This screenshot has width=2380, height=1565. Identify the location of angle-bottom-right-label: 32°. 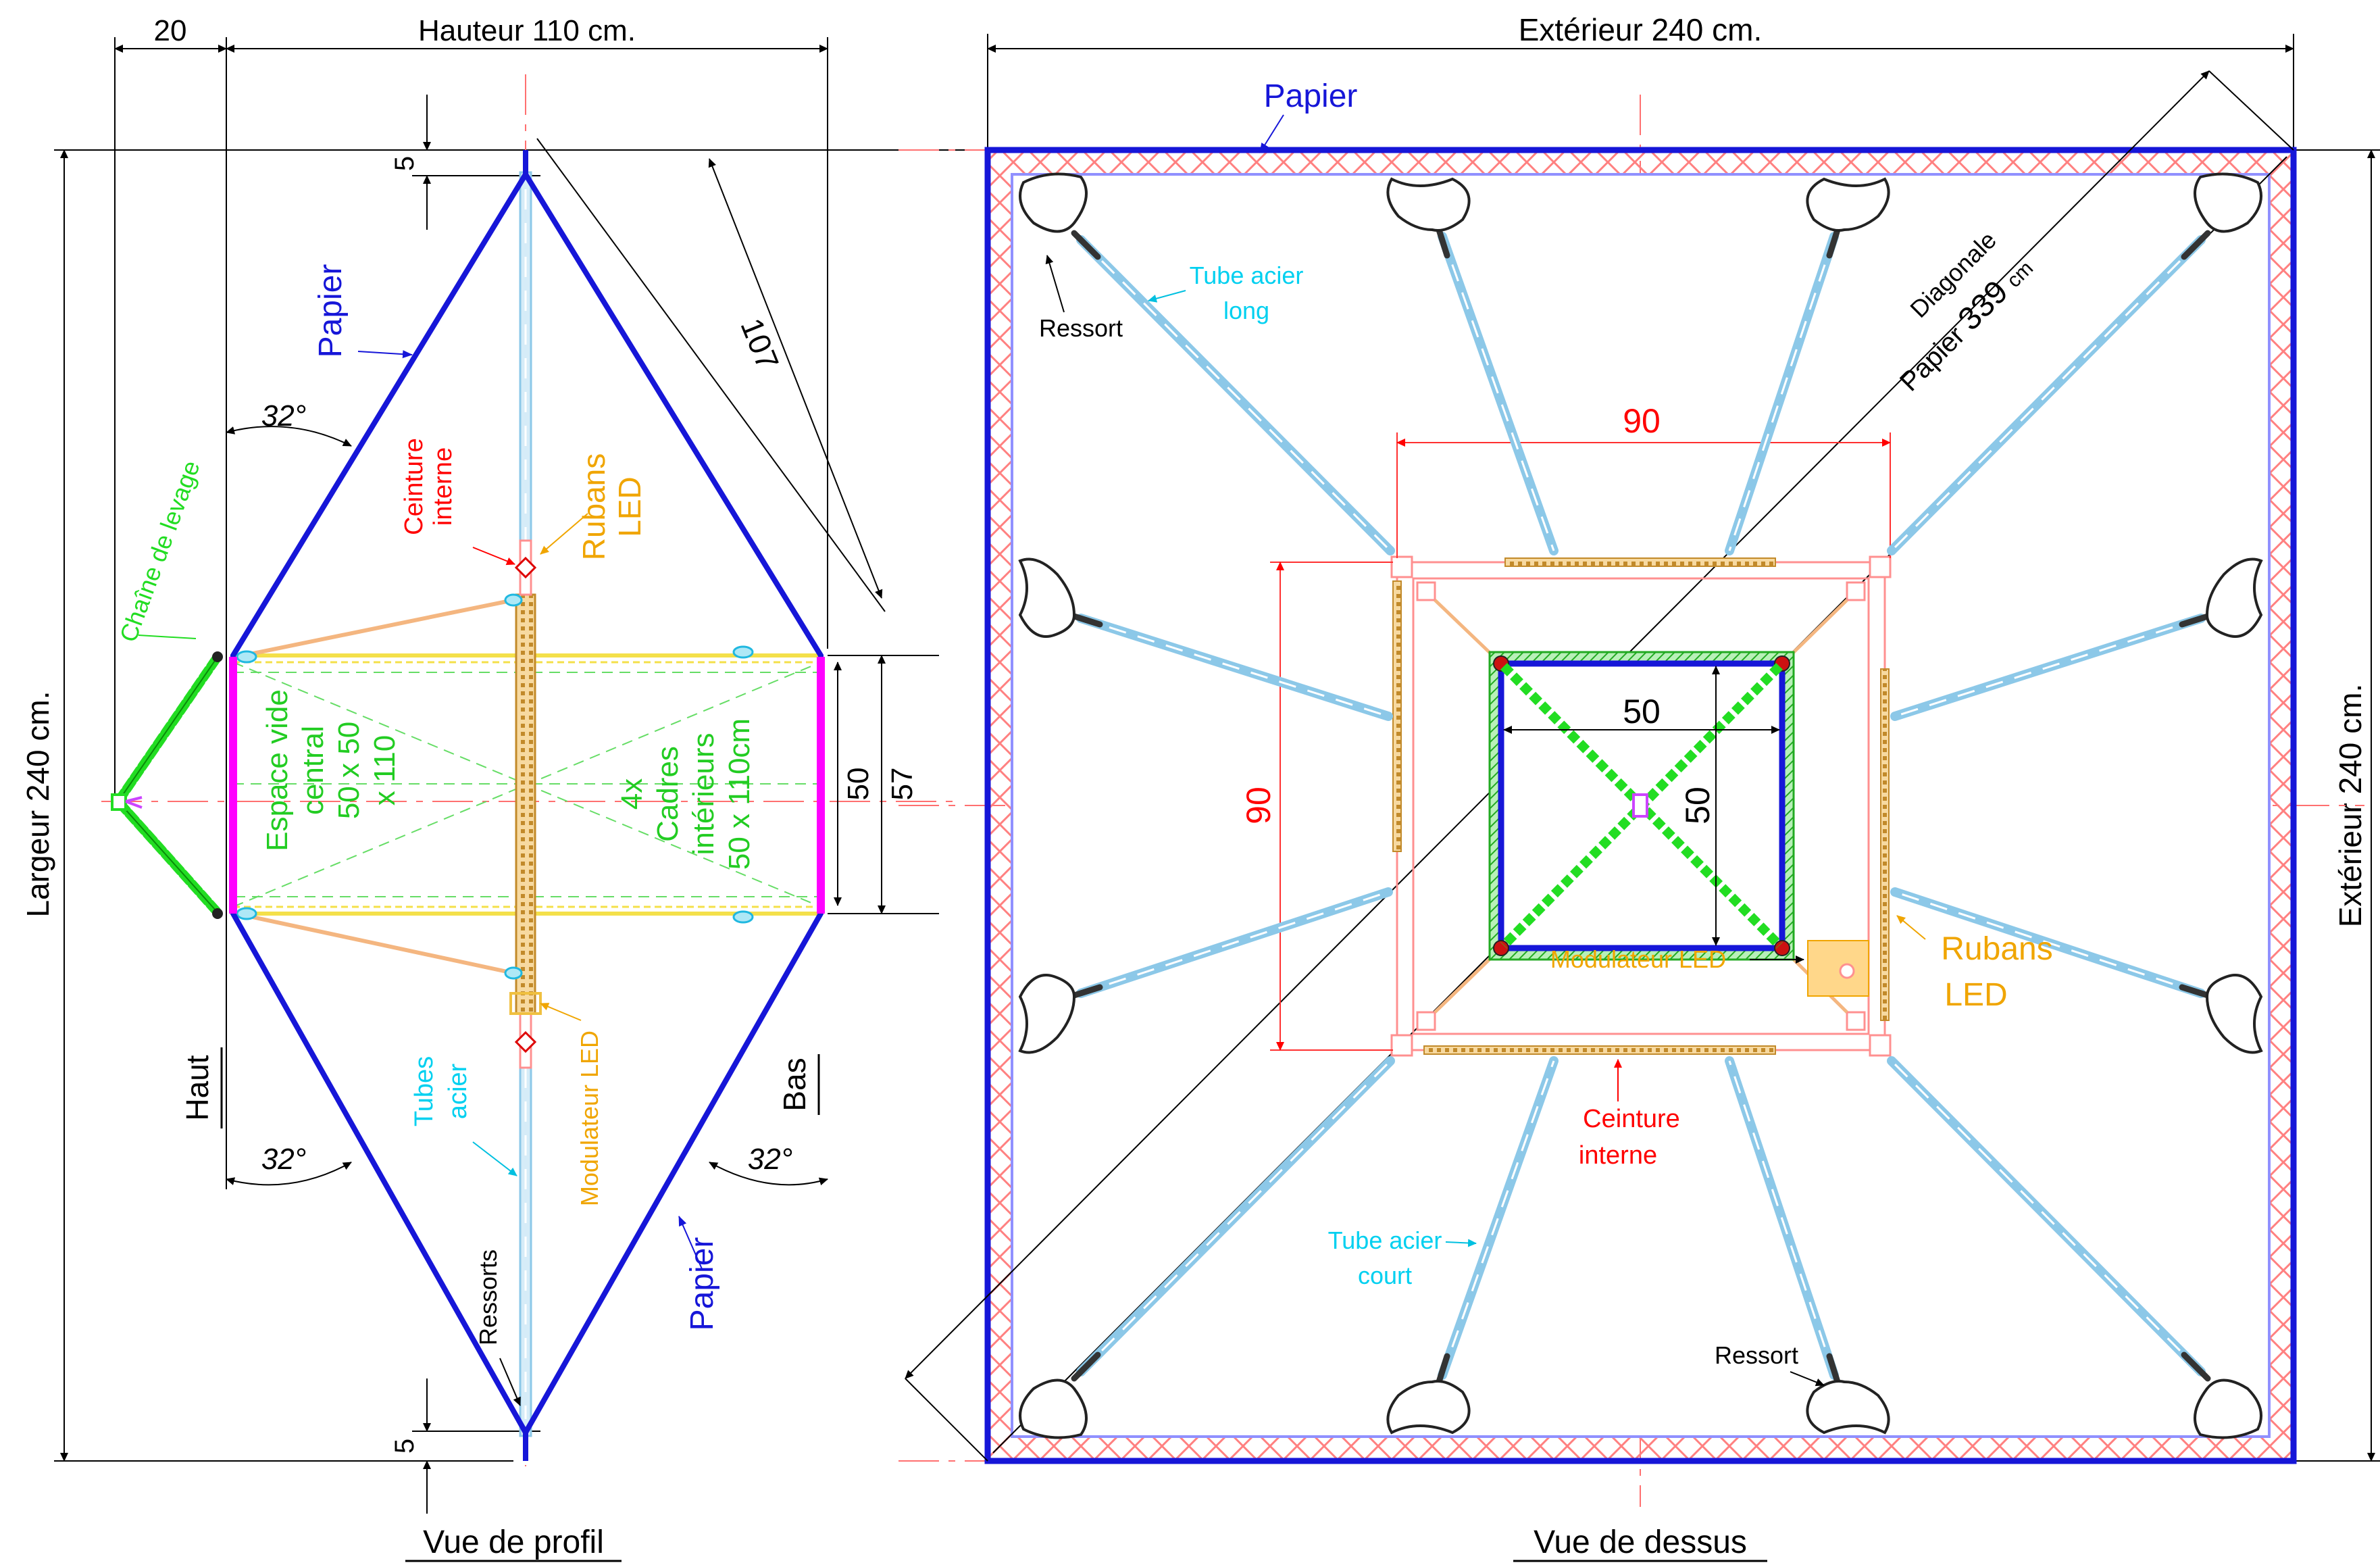
(770, 1159).